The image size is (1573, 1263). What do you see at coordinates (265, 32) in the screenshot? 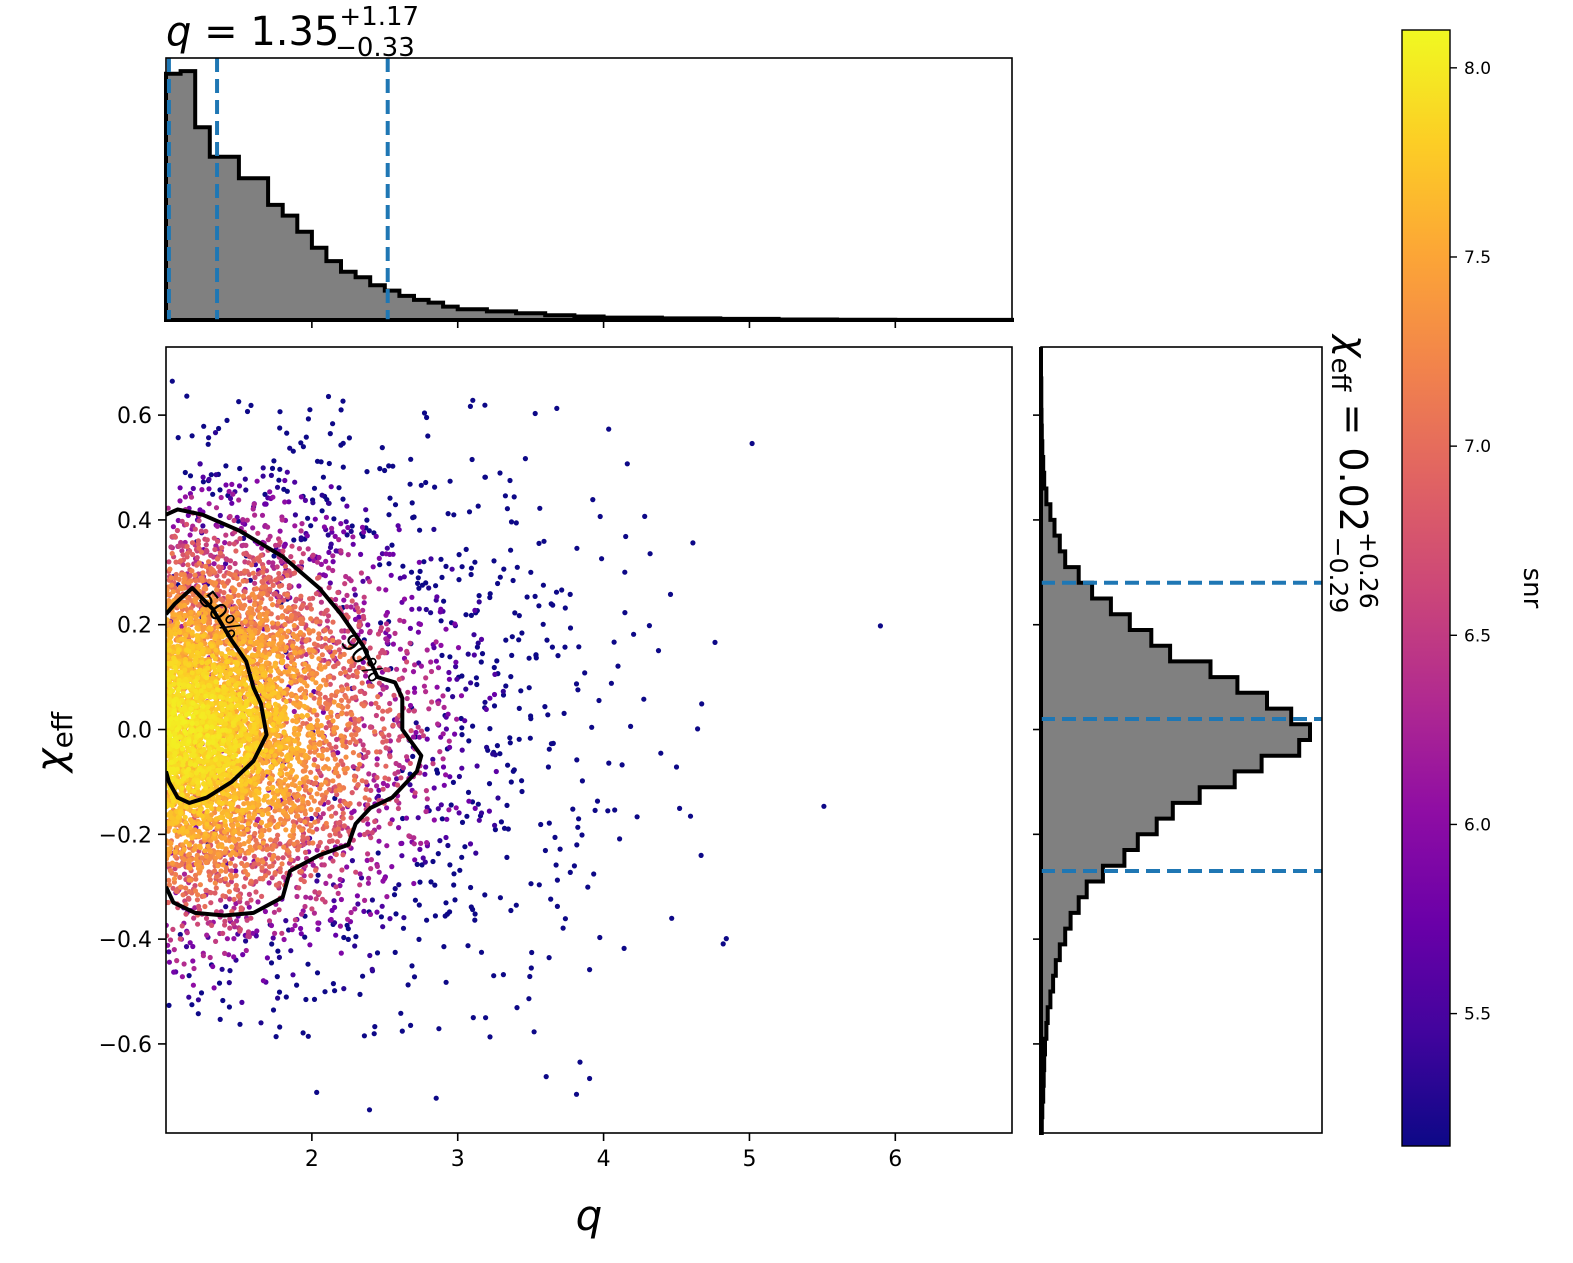
I see `top-title-value: = 1.35` at bounding box center [265, 32].